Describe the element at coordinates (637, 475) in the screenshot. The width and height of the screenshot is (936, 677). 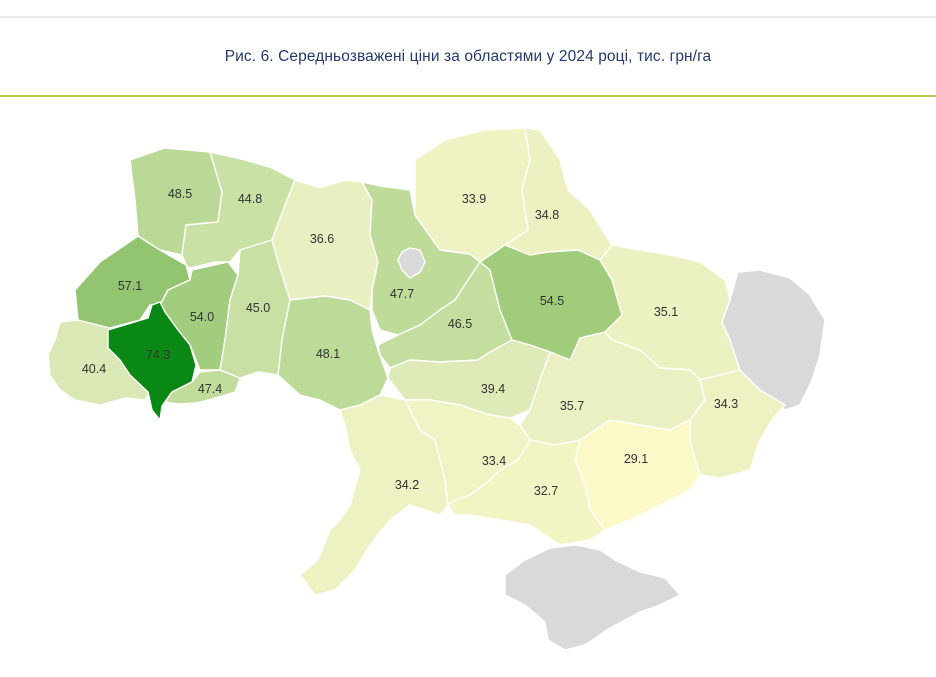
I see `region-zaporizhzhia` at that location.